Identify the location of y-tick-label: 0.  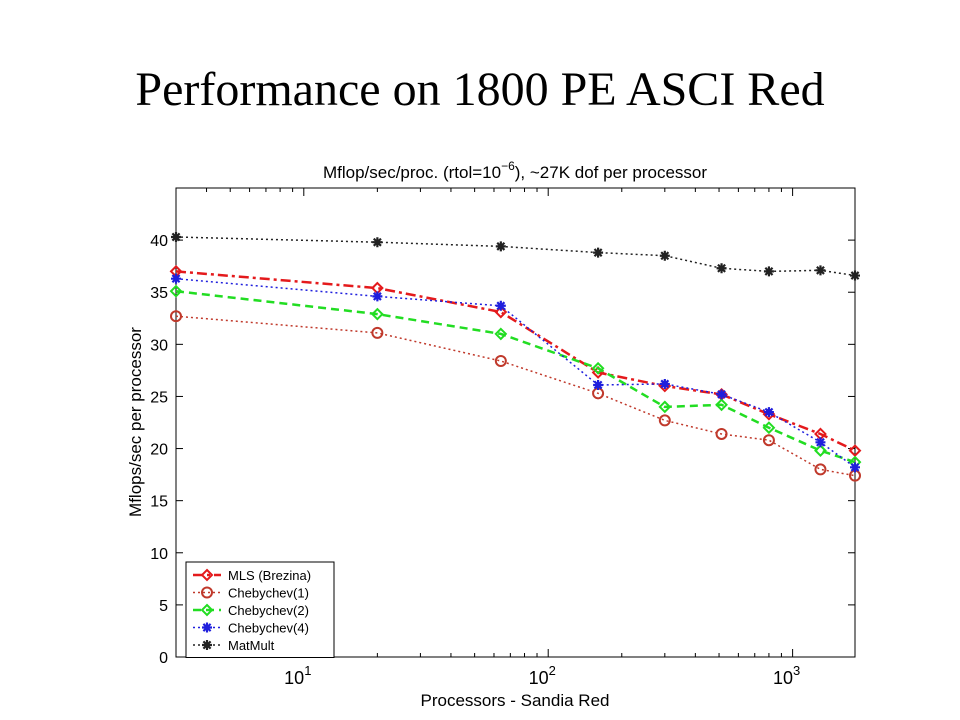
(163, 658).